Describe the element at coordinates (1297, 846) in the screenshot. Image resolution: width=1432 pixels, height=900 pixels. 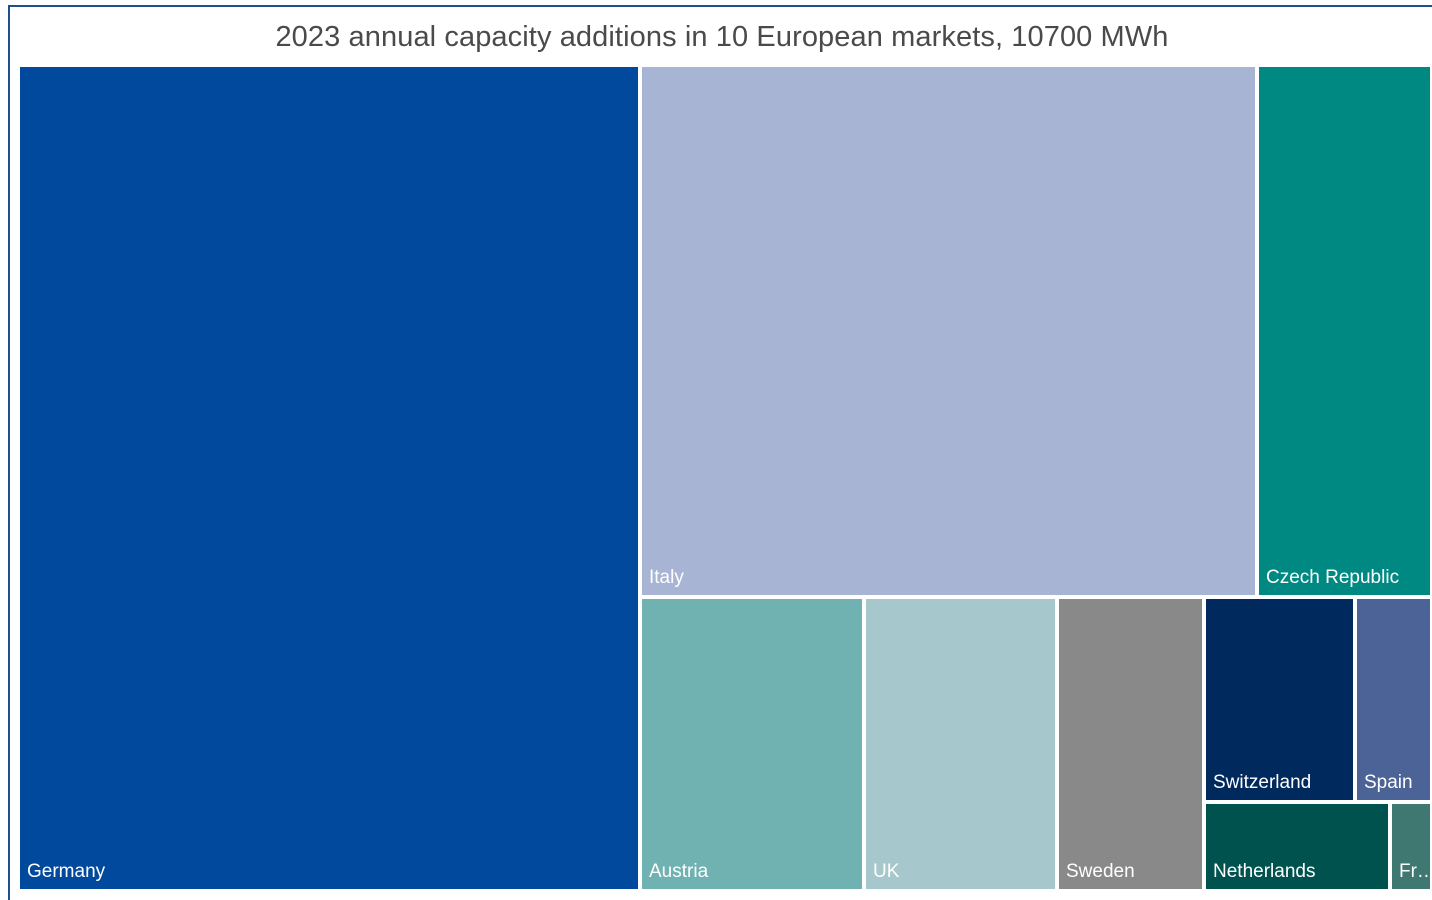
I see `tile-netherlands: Netherlands` at that location.